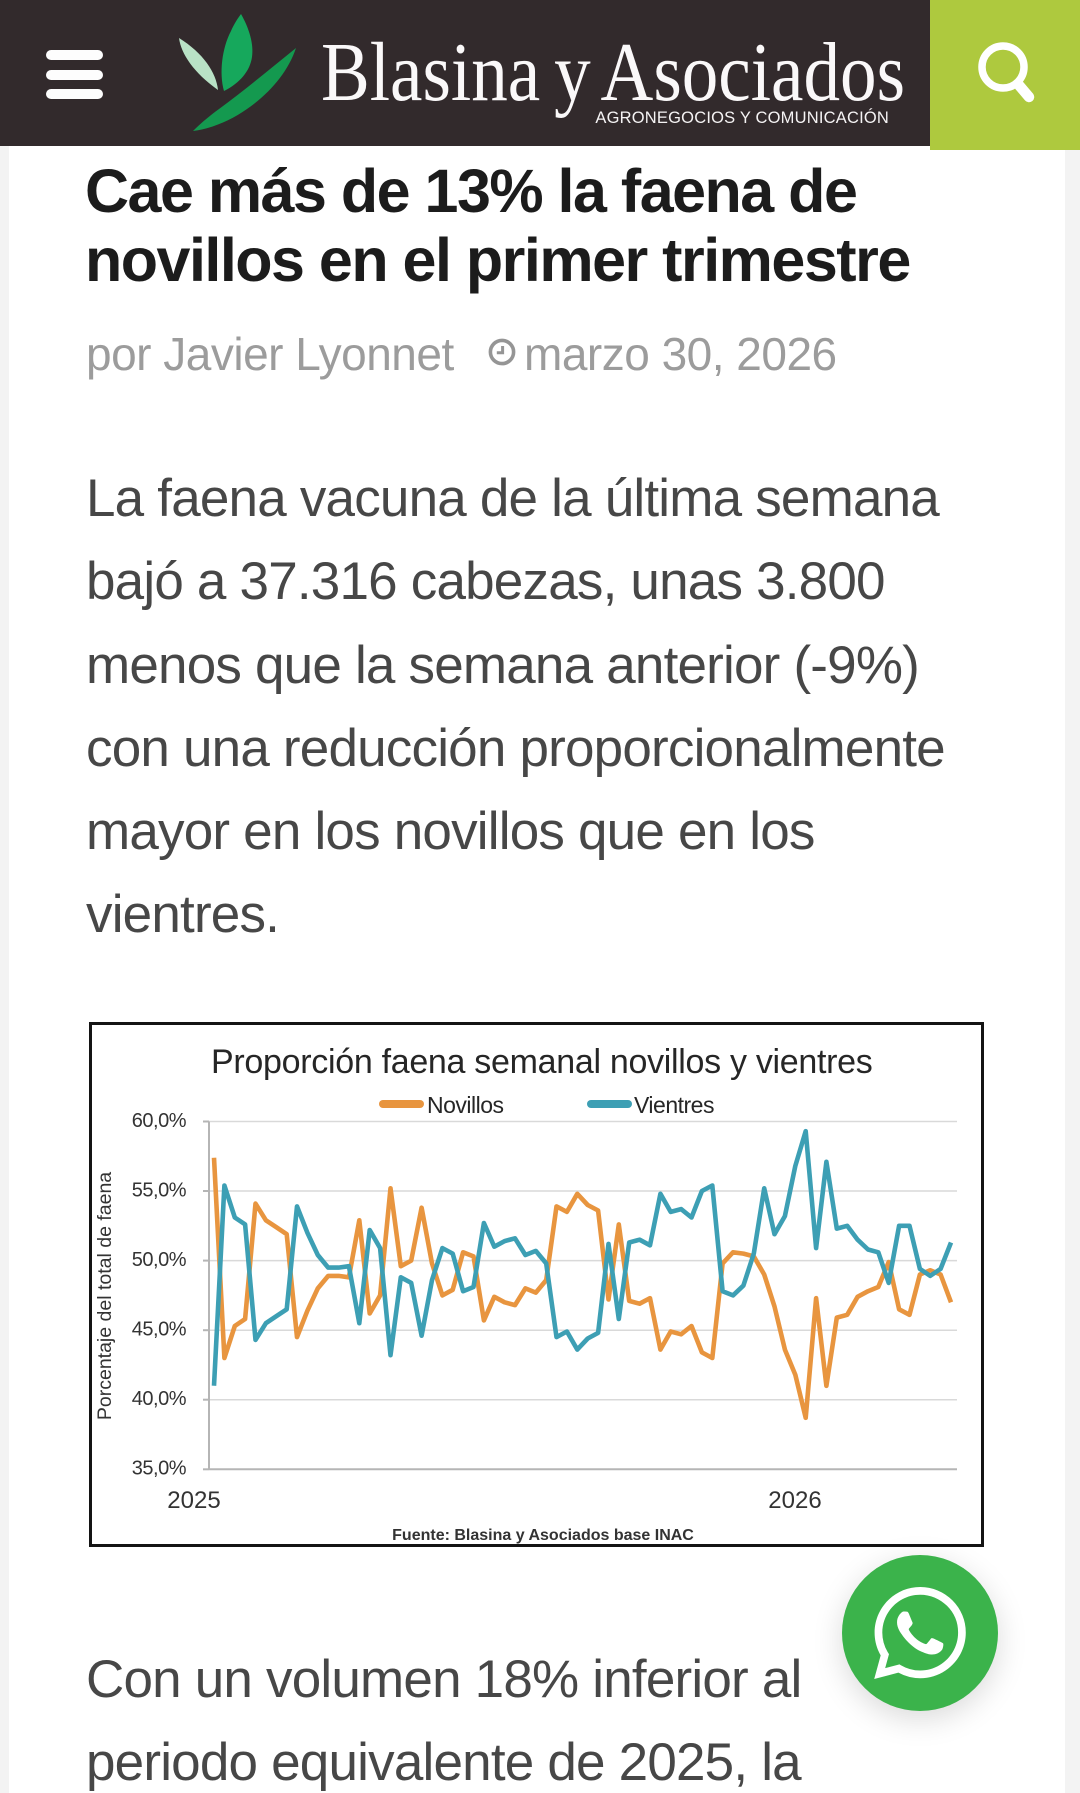 This screenshot has height=1793, width=1080. What do you see at coordinates (159, 1469) in the screenshot?
I see `svg-text: 35,0%` at bounding box center [159, 1469].